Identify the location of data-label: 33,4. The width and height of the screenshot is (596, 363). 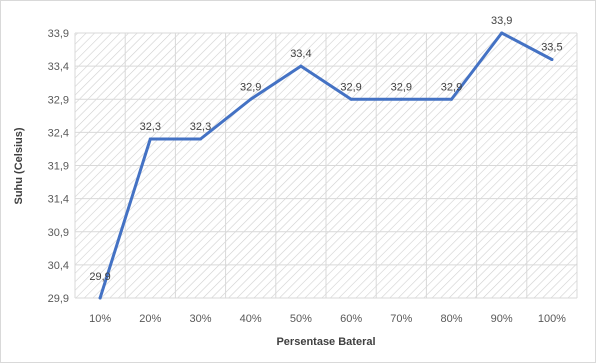
(300, 54).